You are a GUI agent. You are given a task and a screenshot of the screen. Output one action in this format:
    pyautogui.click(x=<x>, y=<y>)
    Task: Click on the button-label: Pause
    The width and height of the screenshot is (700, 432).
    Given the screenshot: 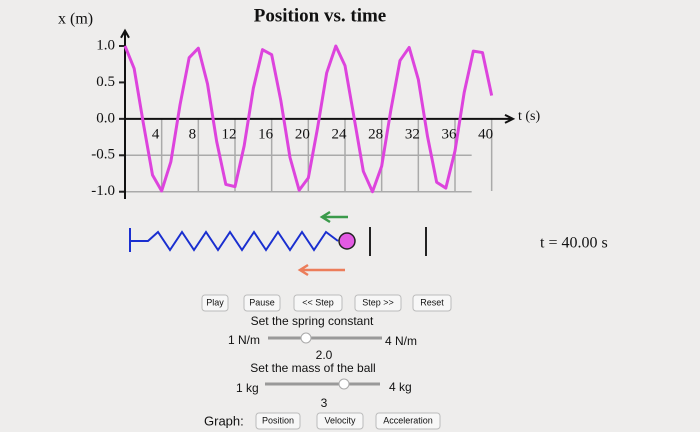 What is the action you would take?
    pyautogui.click(x=262, y=302)
    